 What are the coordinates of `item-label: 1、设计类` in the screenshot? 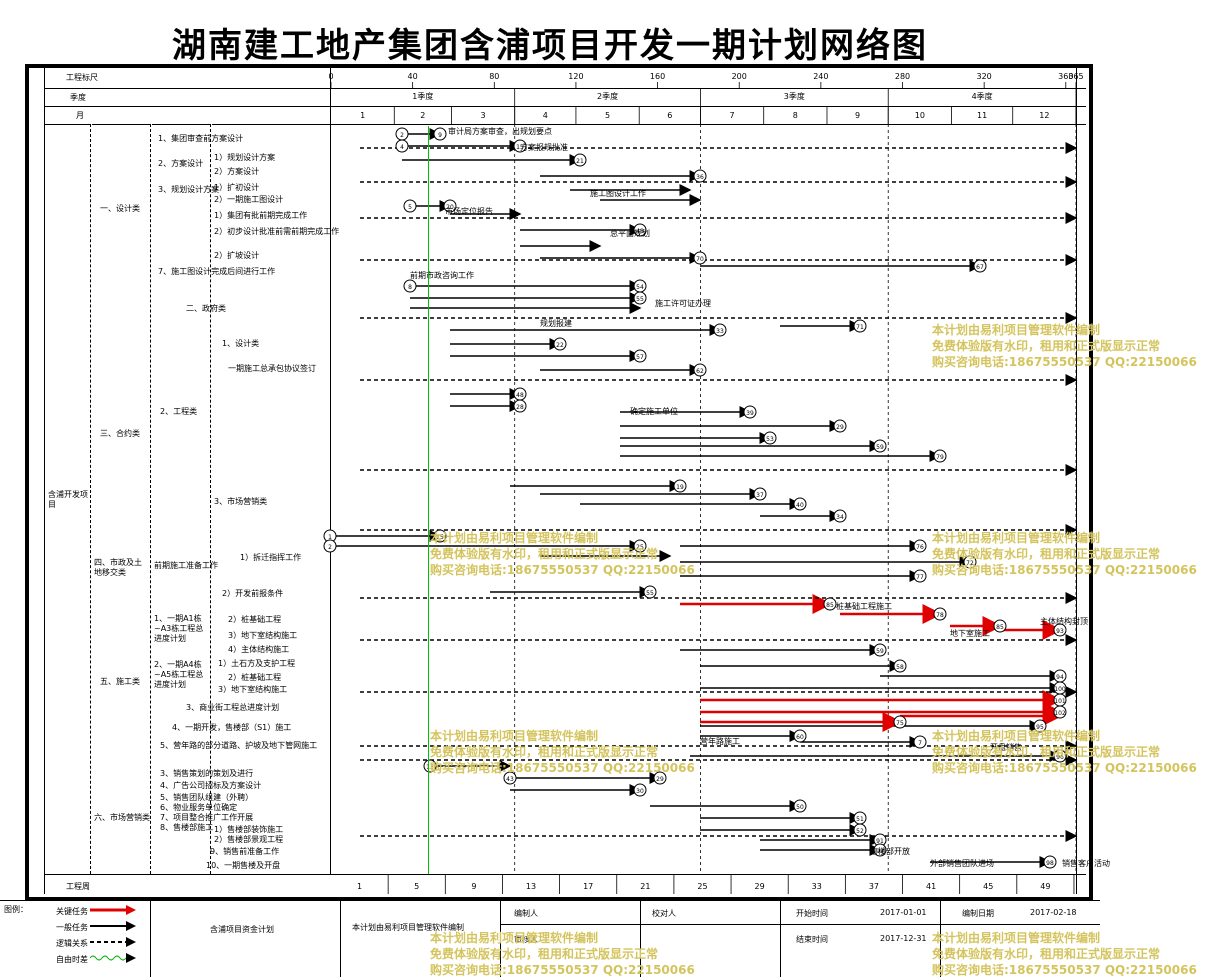 It's located at (241, 343).